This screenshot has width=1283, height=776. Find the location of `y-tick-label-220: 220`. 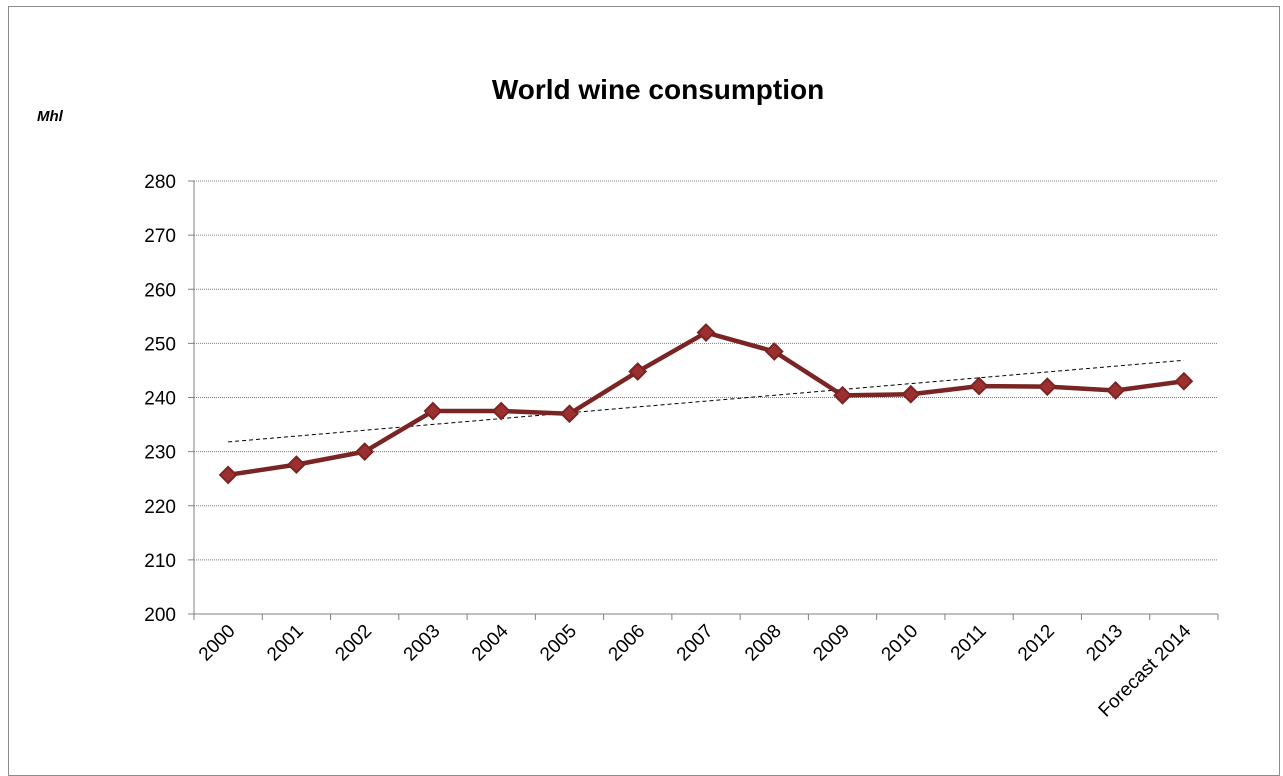

y-tick-label-220: 220 is located at coordinates (160, 507).